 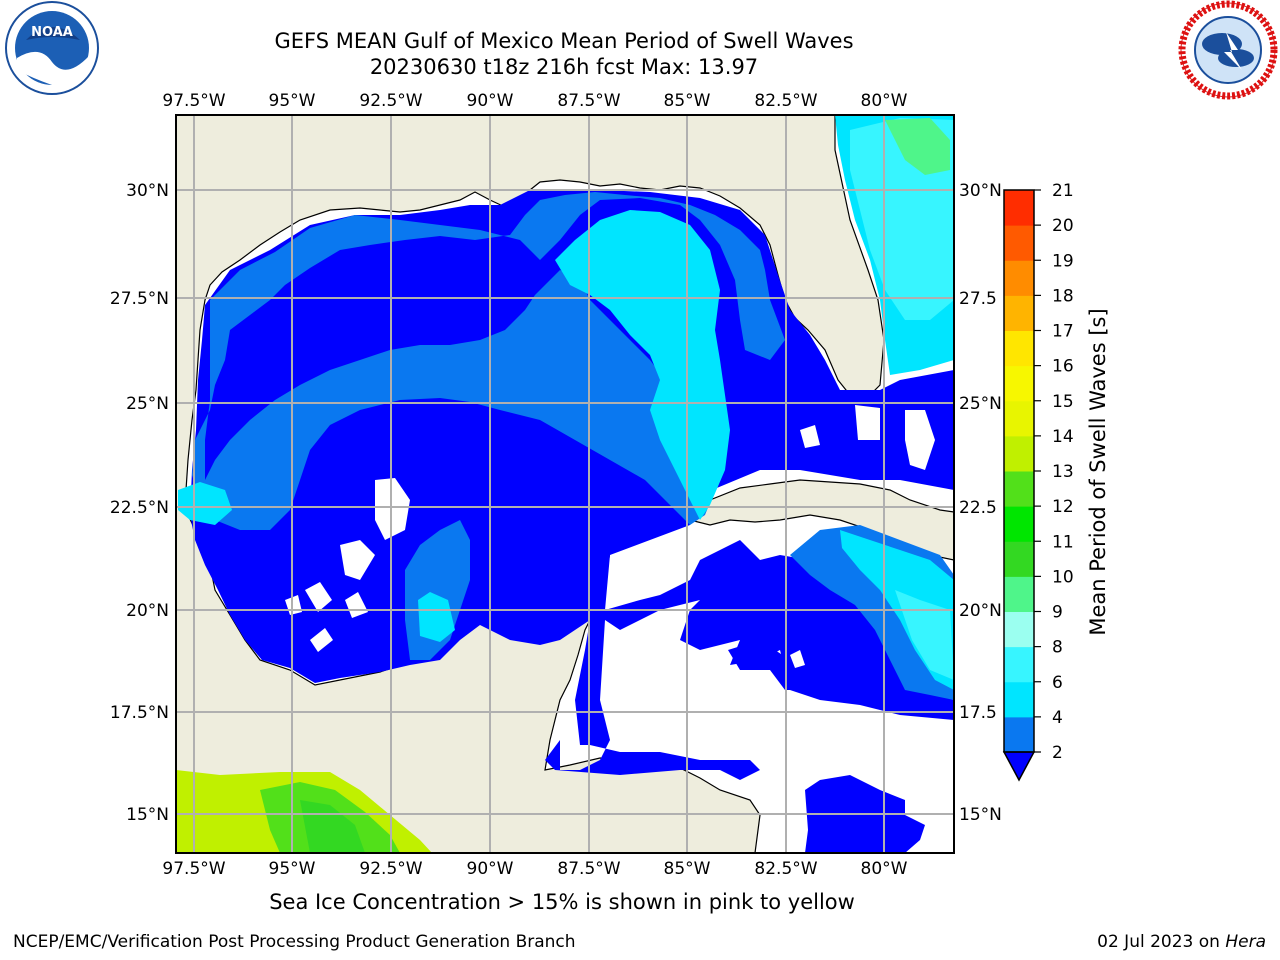 I want to click on hole-f, so click(x=356, y=605).